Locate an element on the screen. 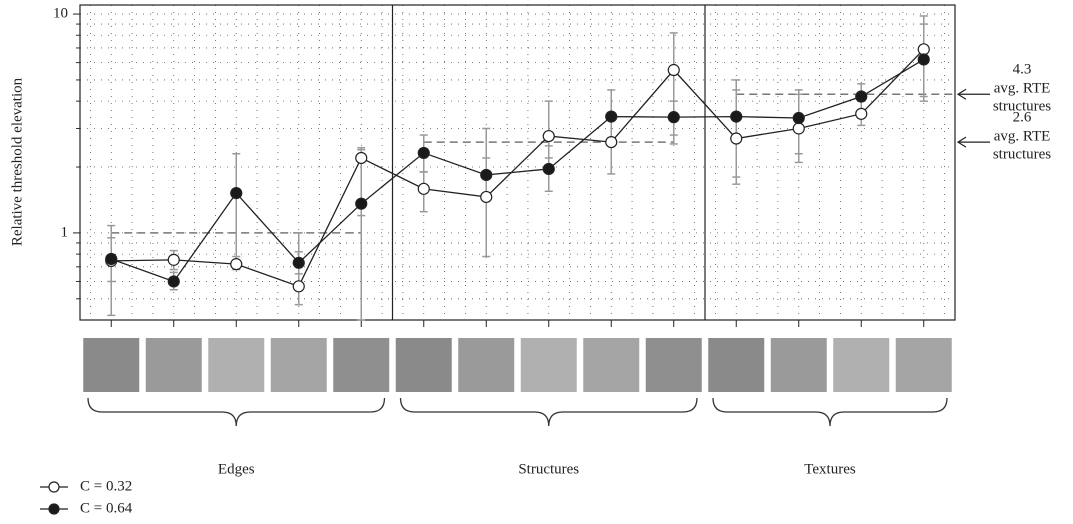 The image size is (1073, 524). legend-label: C = 0.32 is located at coordinates (106, 486).